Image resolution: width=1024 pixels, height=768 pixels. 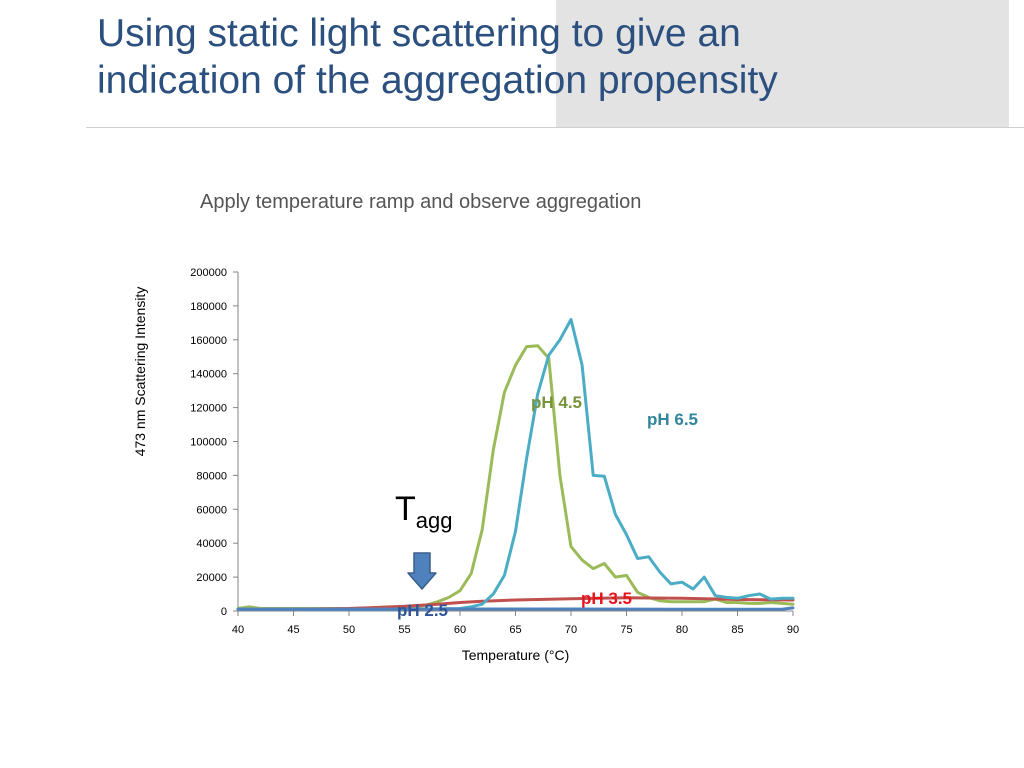 I want to click on series-label-ph-3-5: pH 3.5, so click(x=606, y=598).